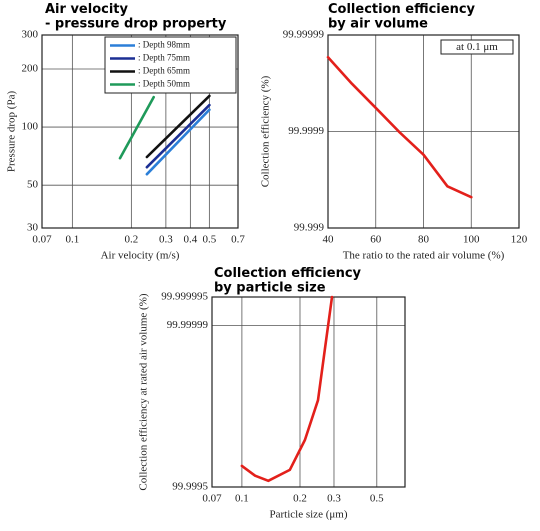 The width and height of the screenshot is (540, 531). I want to click on y-tick-label: 30, so click(33, 228).